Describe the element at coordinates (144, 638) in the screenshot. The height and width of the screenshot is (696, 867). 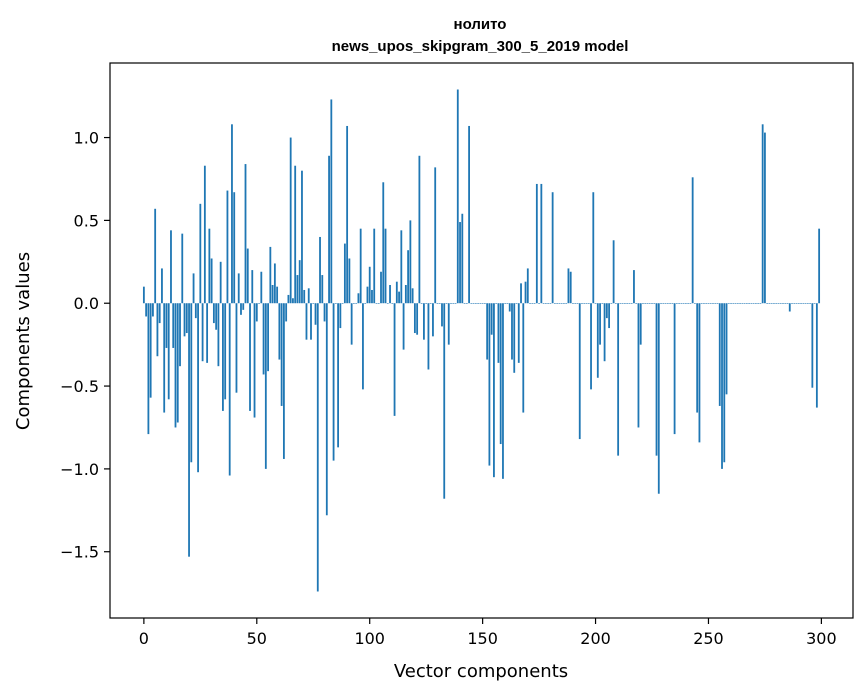
I see `x-tick-label: 0` at that location.